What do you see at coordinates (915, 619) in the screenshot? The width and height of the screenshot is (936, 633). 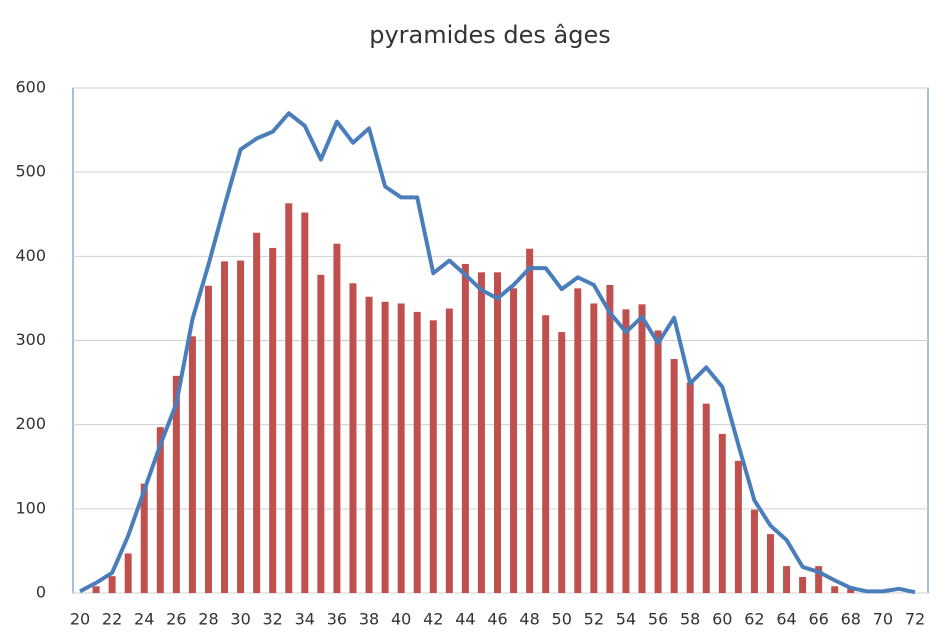 I see `x-tick-label: 72` at bounding box center [915, 619].